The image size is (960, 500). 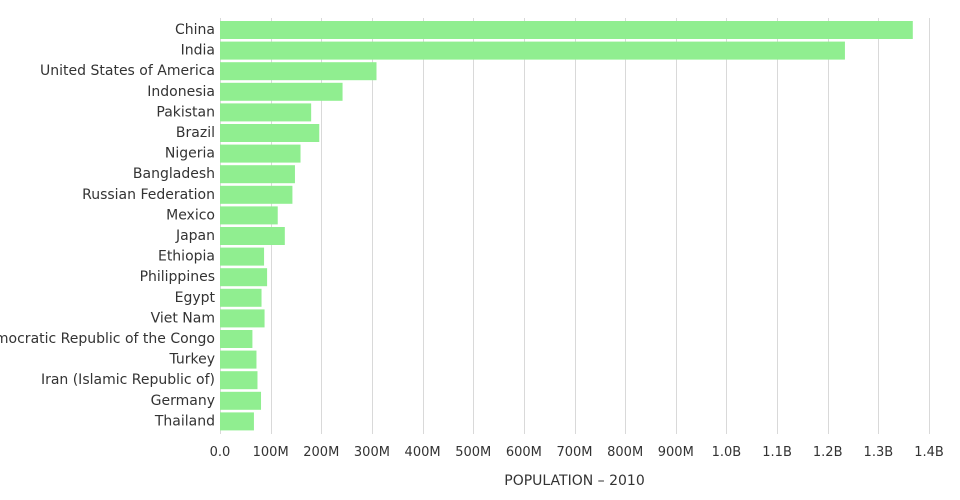 I want to click on category-label: Pakistan, so click(x=185, y=112).